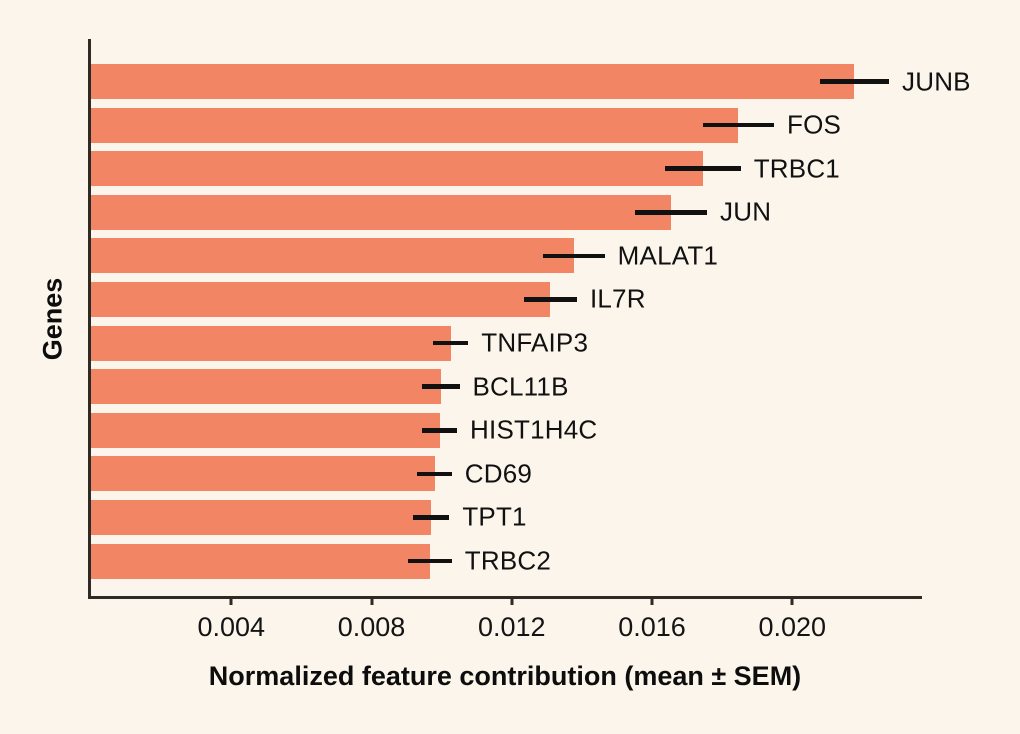 This screenshot has height=734, width=1020. Describe the element at coordinates (498, 473) in the screenshot. I see `gene-label-cd69: CD69` at that location.